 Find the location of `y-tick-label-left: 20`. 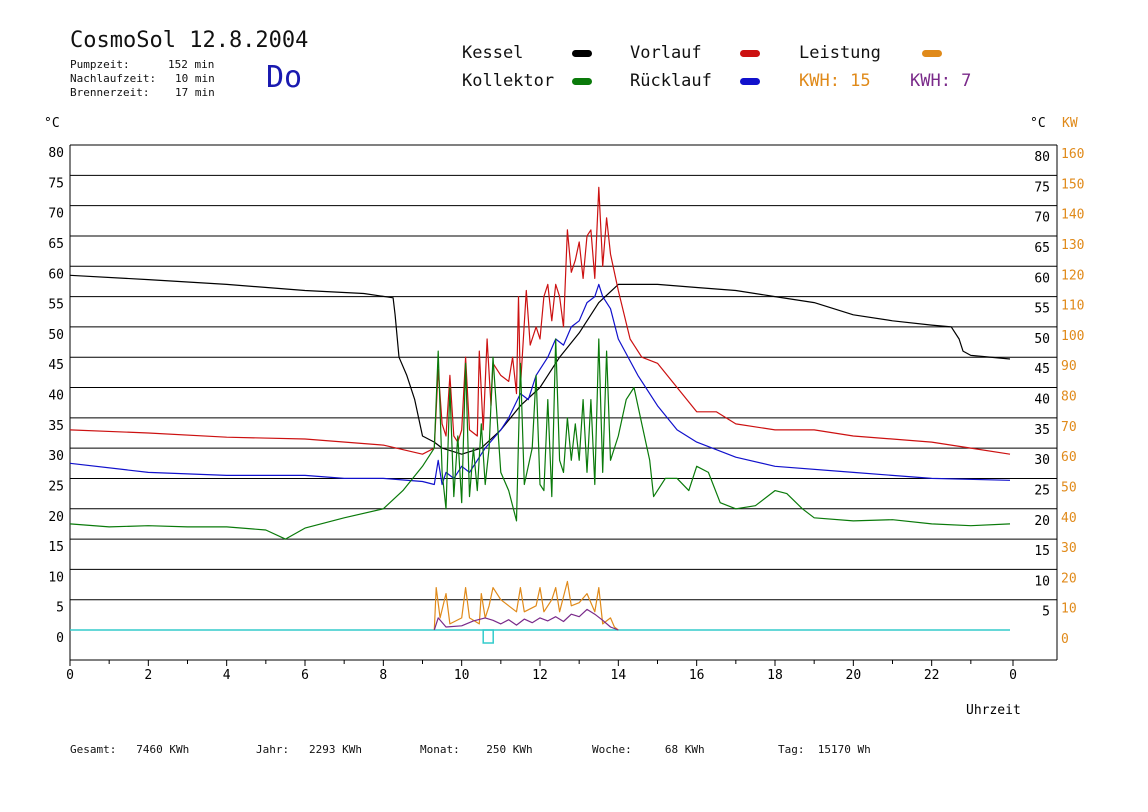

y-tick-label-left: 20 is located at coordinates (56, 517).